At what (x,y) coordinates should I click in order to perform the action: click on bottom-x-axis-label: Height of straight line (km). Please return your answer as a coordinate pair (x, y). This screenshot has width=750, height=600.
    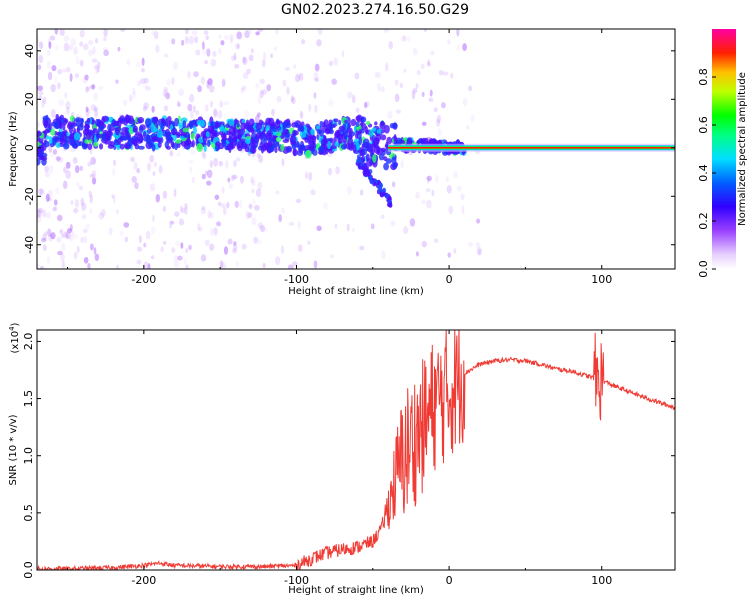
    Looking at the image, I should click on (356, 590).